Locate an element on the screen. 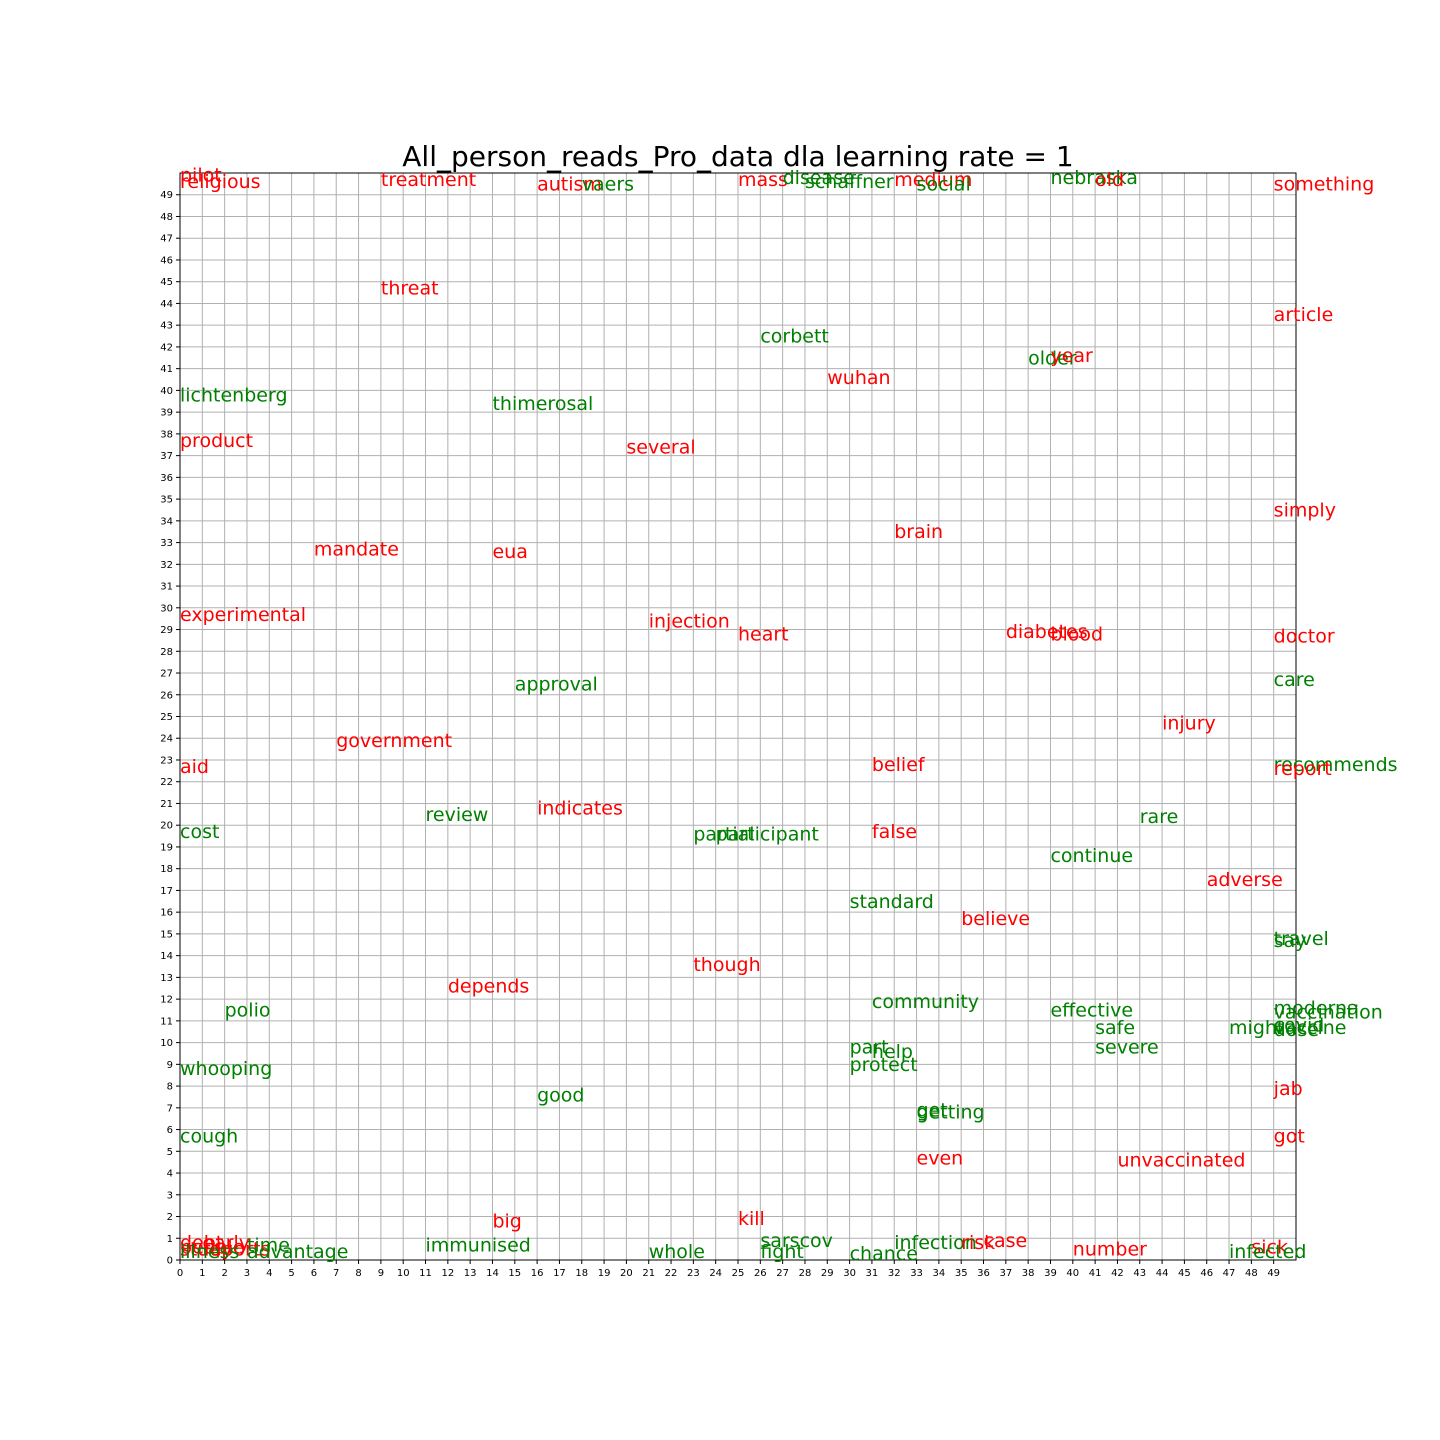 The width and height of the screenshot is (1440, 1440). word-point: though is located at coordinates (726, 965).